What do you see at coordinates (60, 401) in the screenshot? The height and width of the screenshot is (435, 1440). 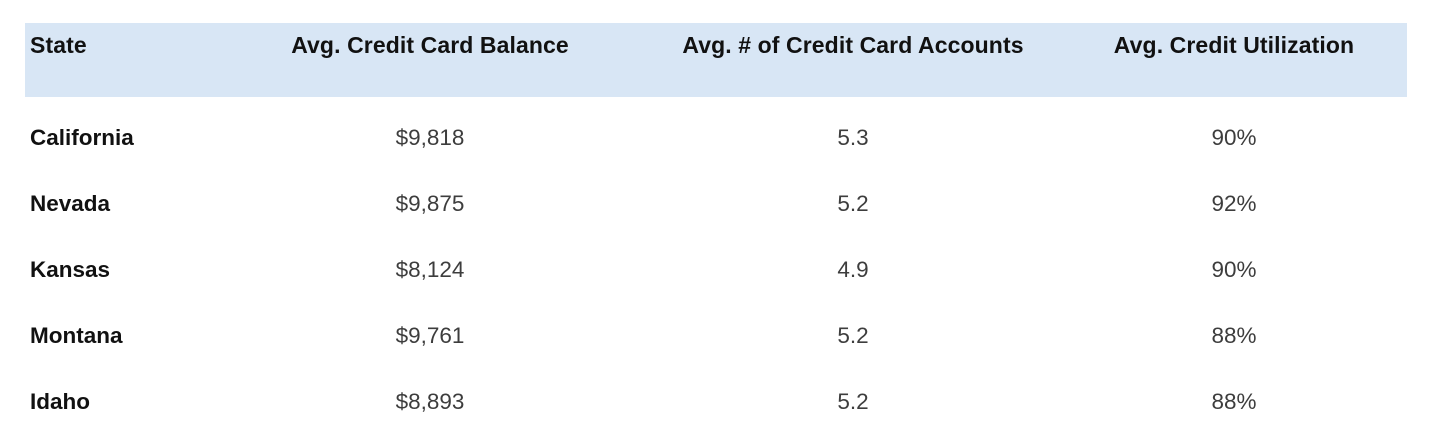 I see `cell-state: Idaho` at bounding box center [60, 401].